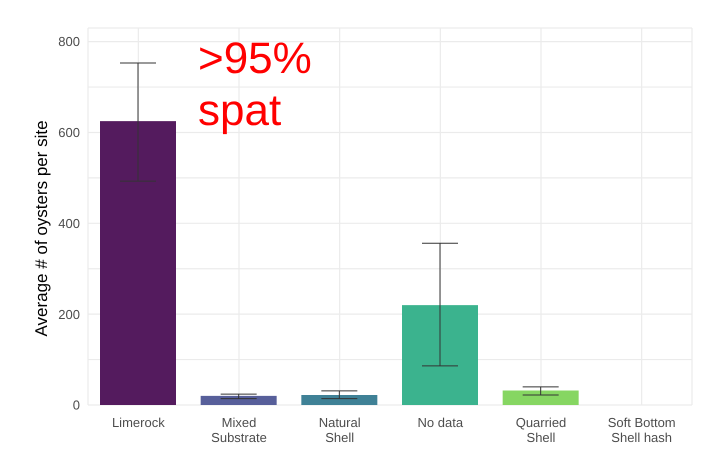 Image resolution: width=702 pixels, height=475 pixels. What do you see at coordinates (69, 132) in the screenshot?
I see `y-tick-label: 600` at bounding box center [69, 132].